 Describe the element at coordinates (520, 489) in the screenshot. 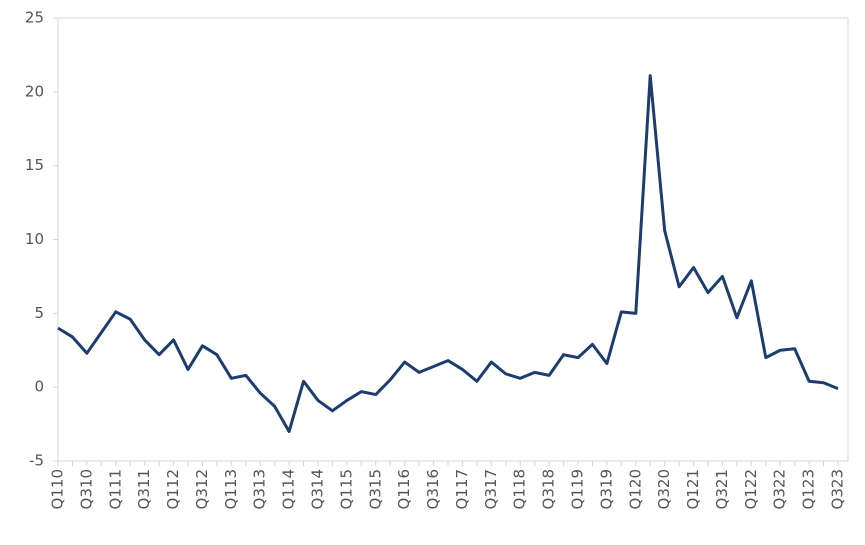

I see `x-tick-label: Q118` at that location.